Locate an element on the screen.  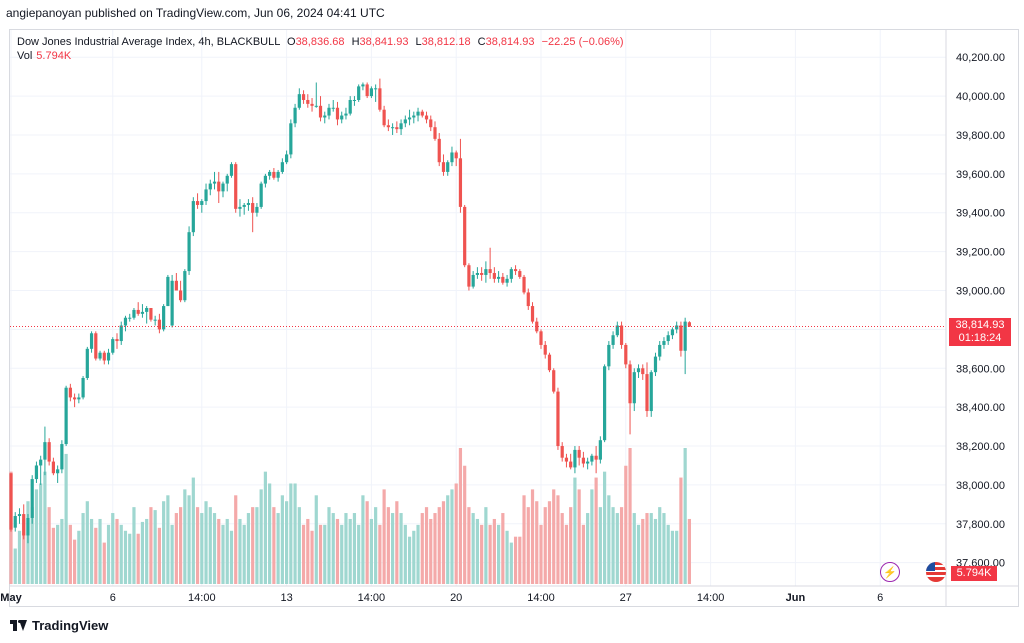
flash-icon: ⚡ is located at coordinates (890, 572).